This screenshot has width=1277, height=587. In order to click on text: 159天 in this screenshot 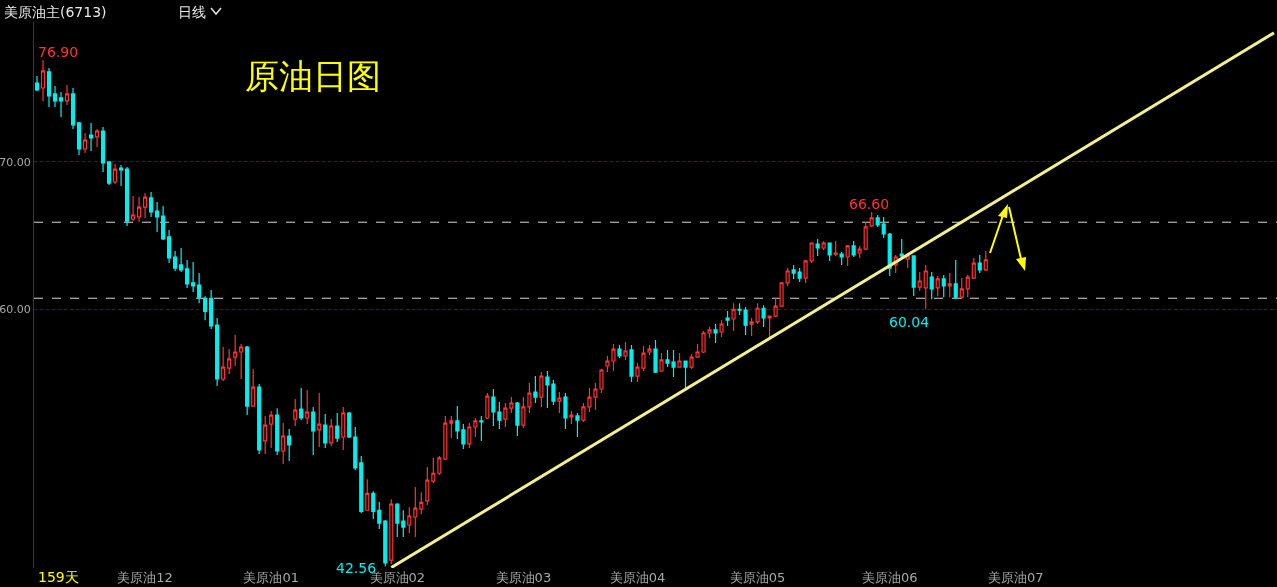, I will do `click(58, 577)`.